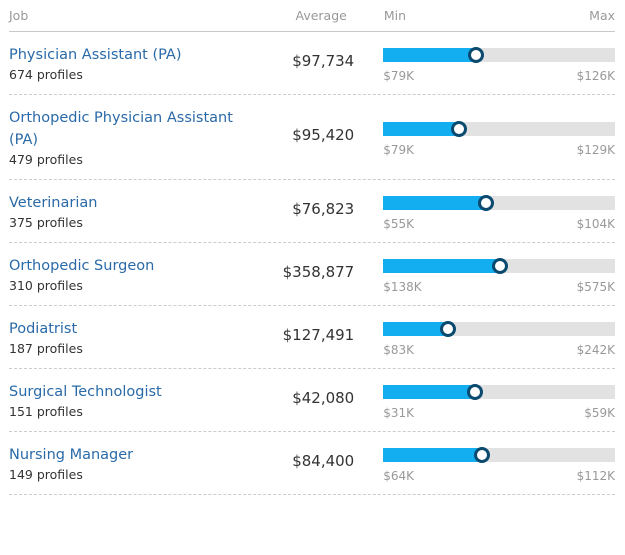  What do you see at coordinates (82, 266) in the screenshot?
I see `job-title-link: Orthopedic Surgeon` at bounding box center [82, 266].